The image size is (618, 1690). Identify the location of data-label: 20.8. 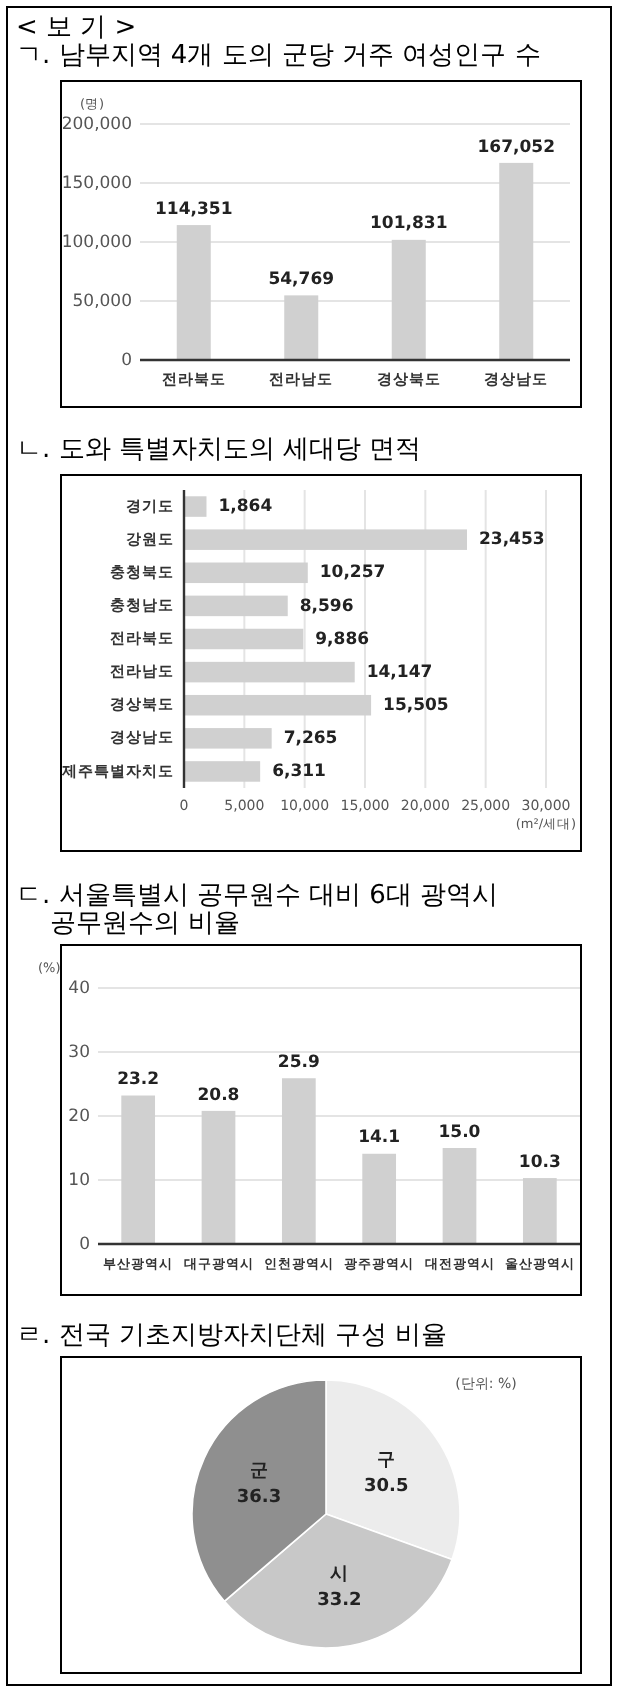
(218, 1095).